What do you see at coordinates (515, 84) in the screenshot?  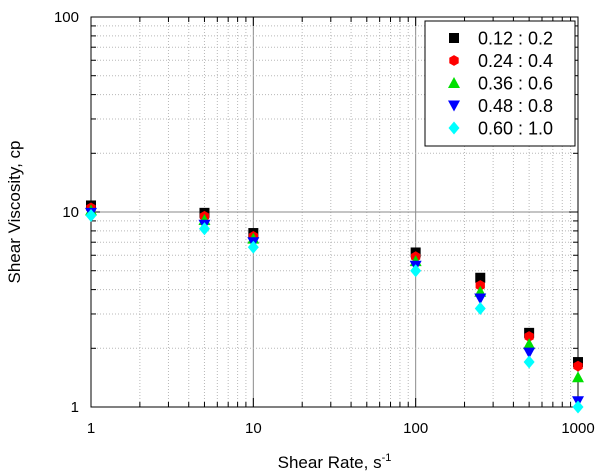 I see `legend-label: 0.36 : 0.6` at bounding box center [515, 84].